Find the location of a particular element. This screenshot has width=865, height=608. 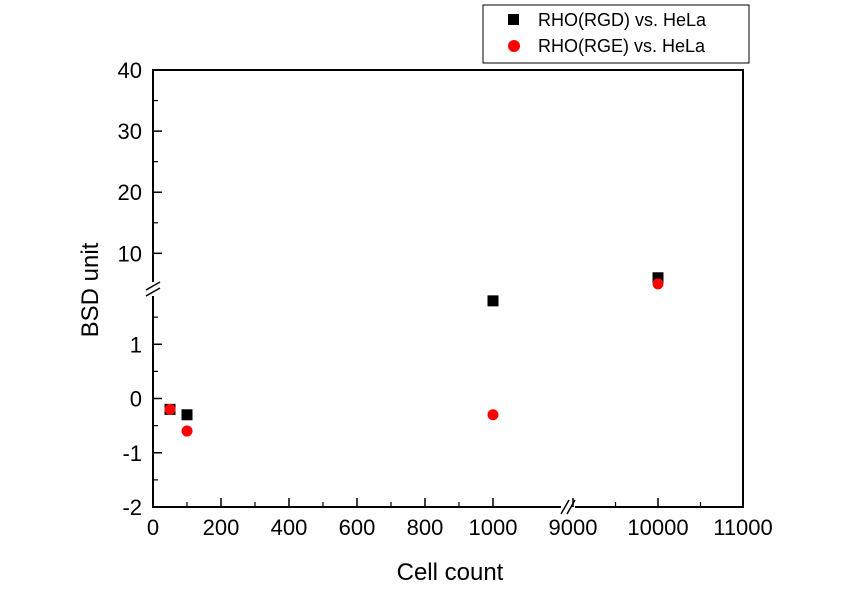

x-break-mark is located at coordinates (565, 507).